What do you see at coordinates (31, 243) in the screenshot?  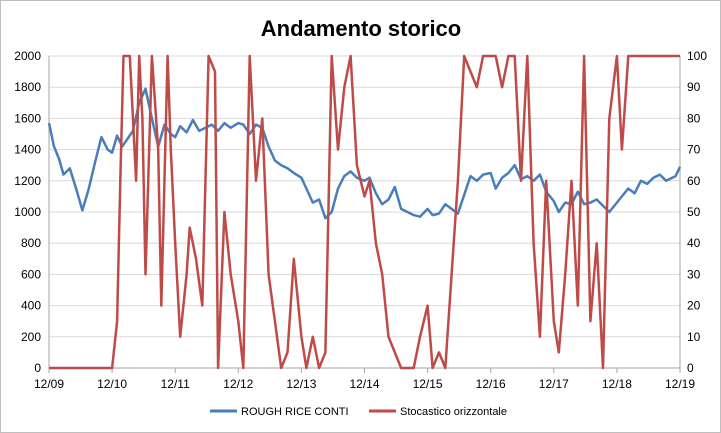 I see `y-left-tick-label: 800` at bounding box center [31, 243].